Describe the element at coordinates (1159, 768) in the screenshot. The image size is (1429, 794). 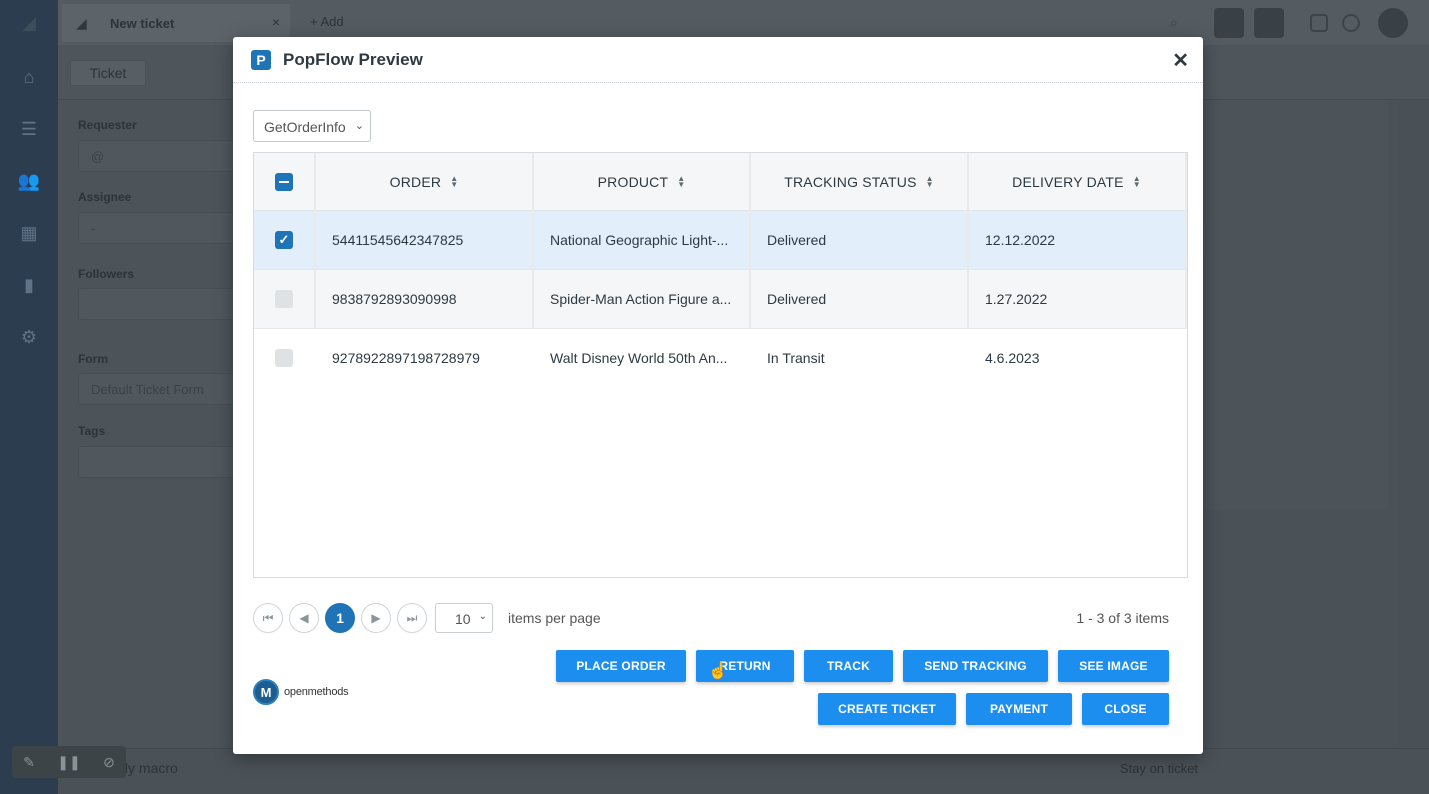
I see `stay-on-ticket-select: Stay on ticket` at that location.